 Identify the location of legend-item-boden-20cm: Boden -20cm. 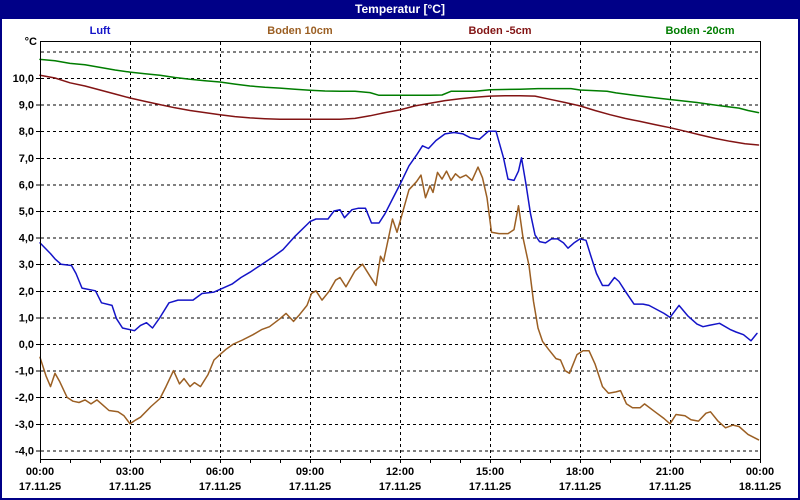
(700, 31).